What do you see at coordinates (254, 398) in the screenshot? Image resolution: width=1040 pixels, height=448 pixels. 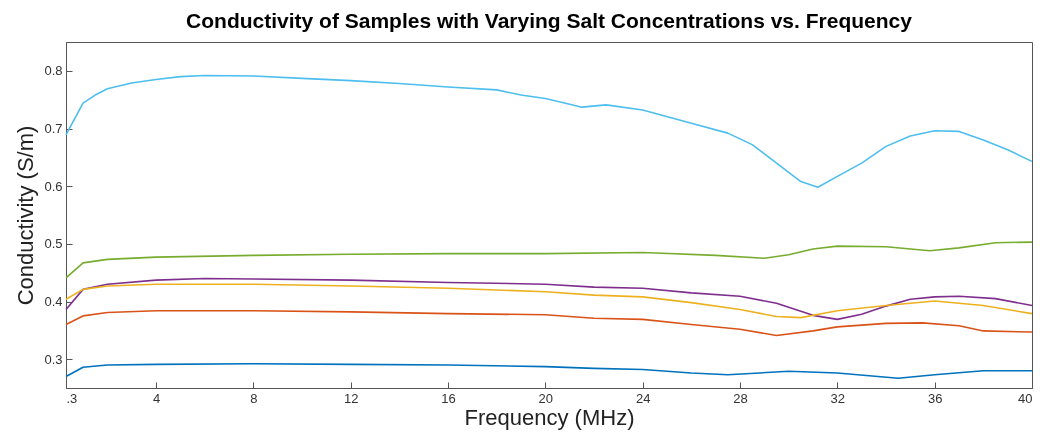 I see `x-tick-label: 8` at bounding box center [254, 398].